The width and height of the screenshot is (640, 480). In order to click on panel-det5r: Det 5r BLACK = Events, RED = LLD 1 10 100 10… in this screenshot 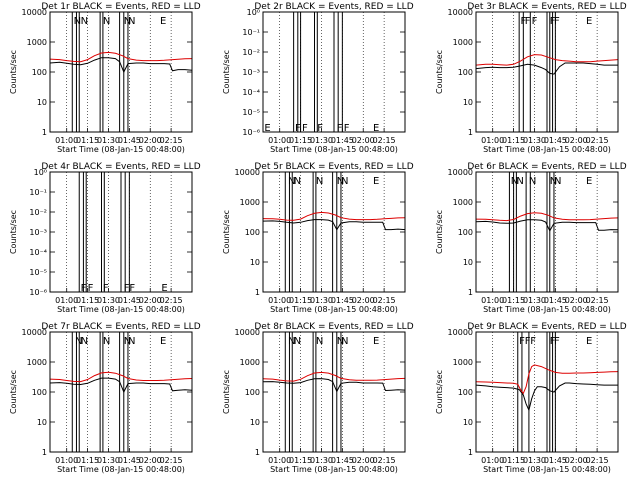, I will do `click(318, 238)`.